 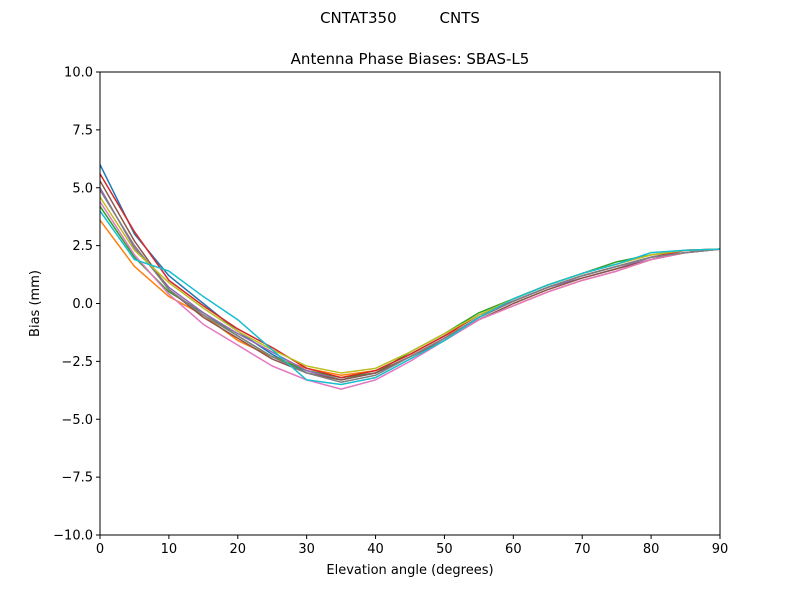 What do you see at coordinates (100, 549) in the screenshot?
I see `x-tick-label: 0` at bounding box center [100, 549].